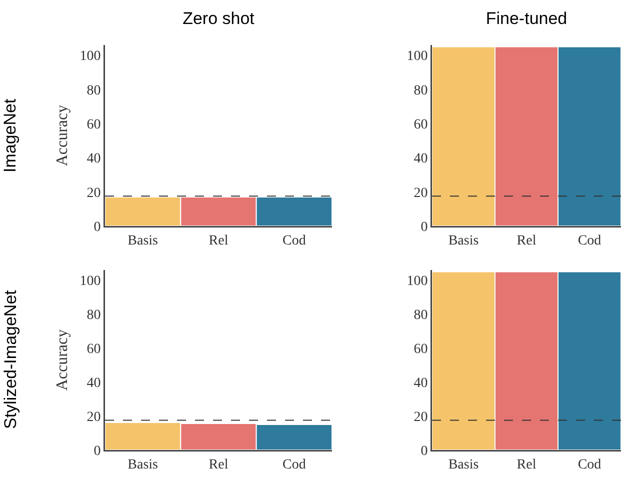 This screenshot has height=477, width=623. What do you see at coordinates (10, 135) in the screenshot?
I see `text: ImageNet` at bounding box center [10, 135].